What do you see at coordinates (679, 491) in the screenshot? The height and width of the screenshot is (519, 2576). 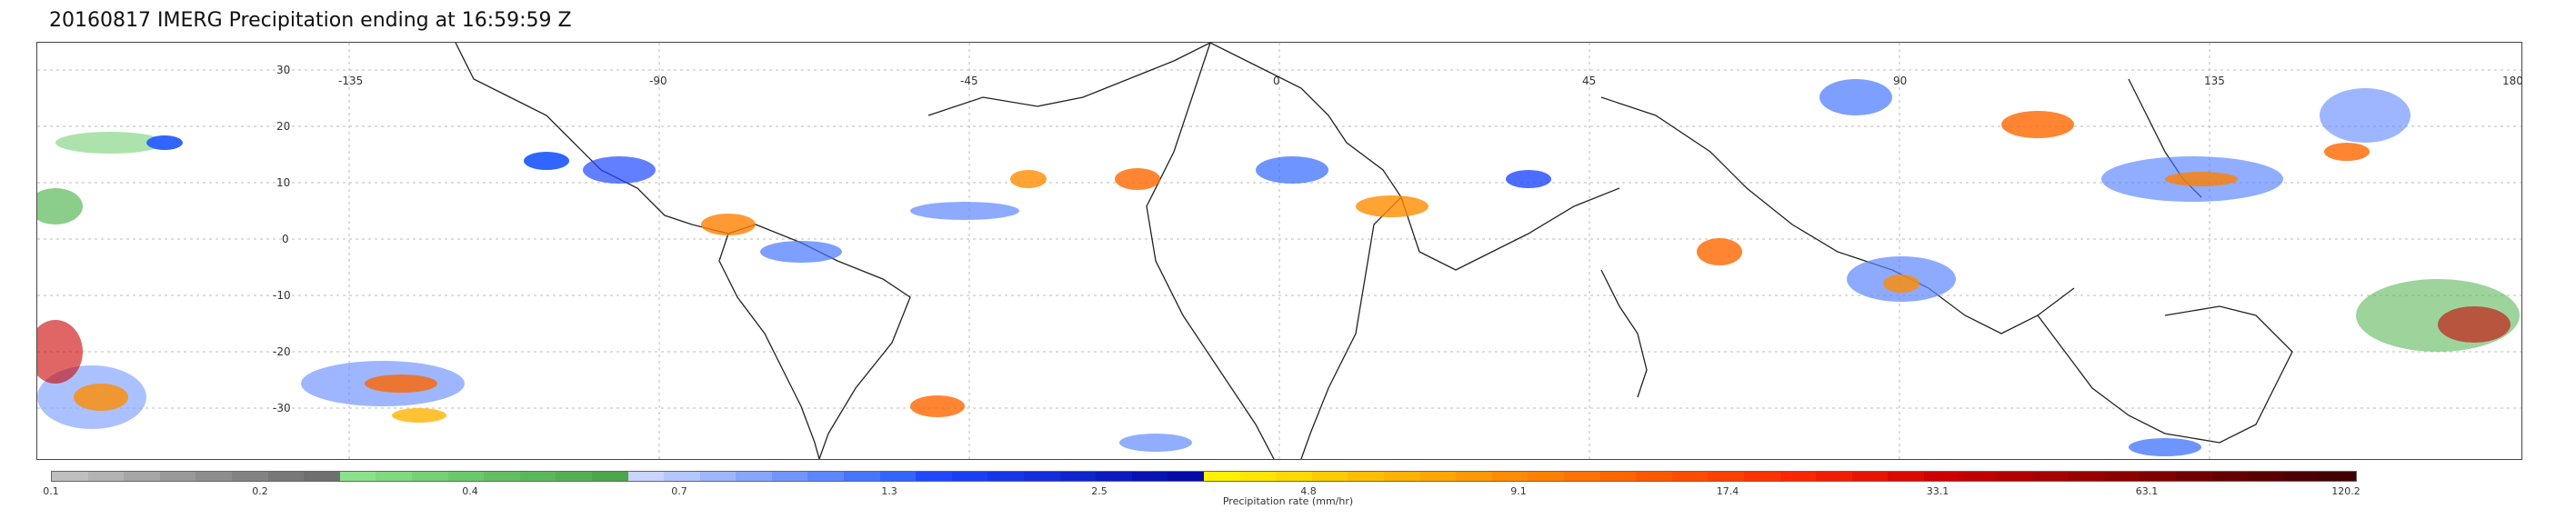 I see `colorbar-tick: 0.7` at bounding box center [679, 491].